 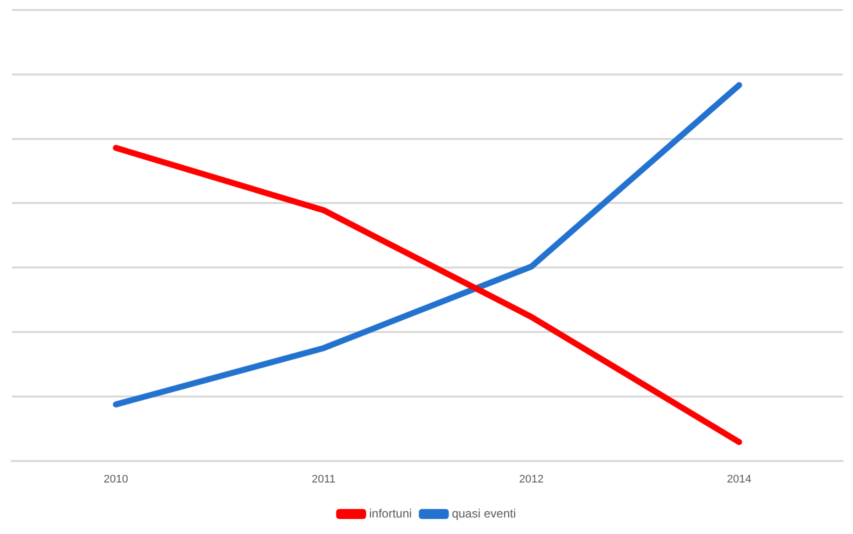 What do you see at coordinates (116, 479) in the screenshot?
I see `x-tick-label: 2010` at bounding box center [116, 479].